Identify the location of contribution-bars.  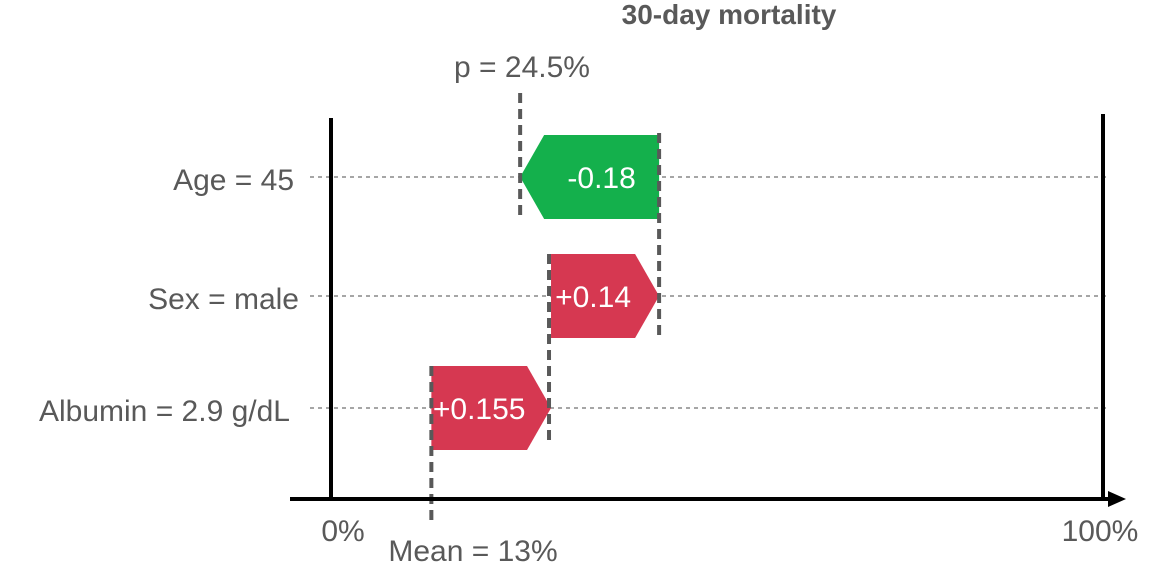
(545, 292).